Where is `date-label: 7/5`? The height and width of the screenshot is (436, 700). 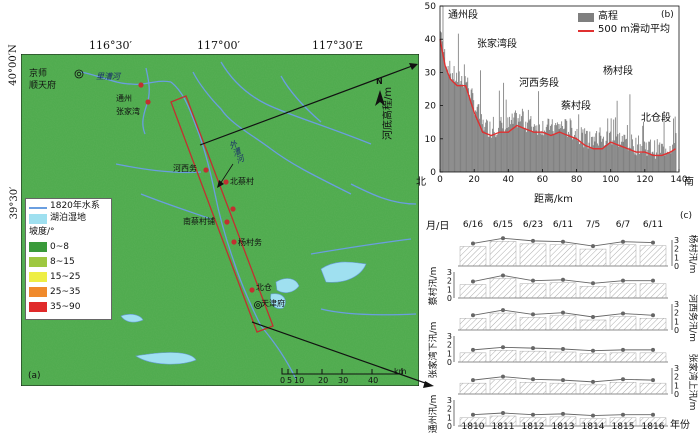
date-label: 7/5 is located at coordinates (593, 225).